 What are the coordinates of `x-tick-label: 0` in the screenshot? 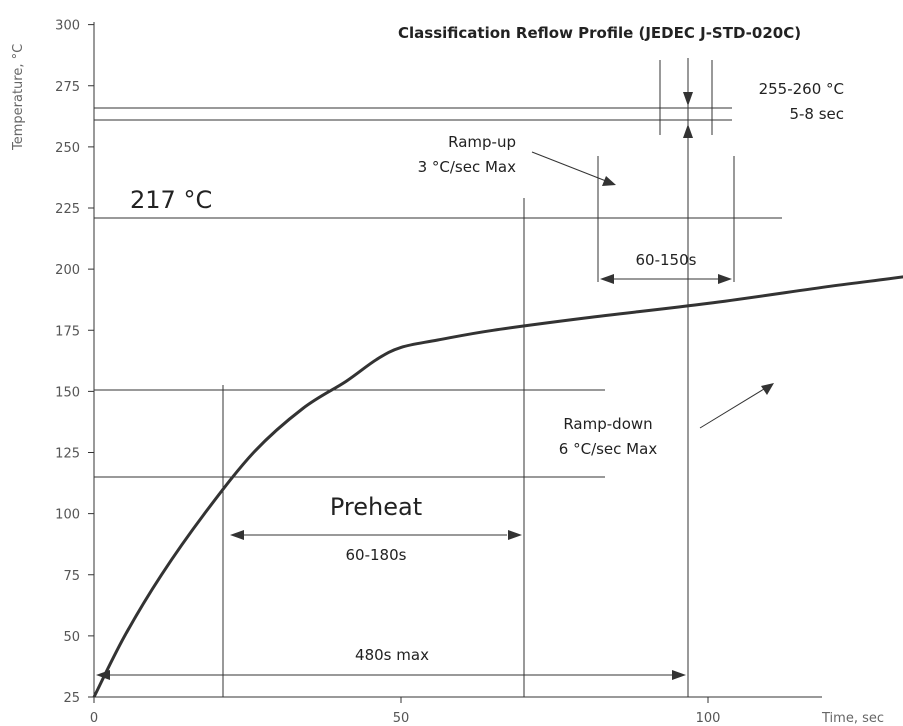 It's located at (94, 718).